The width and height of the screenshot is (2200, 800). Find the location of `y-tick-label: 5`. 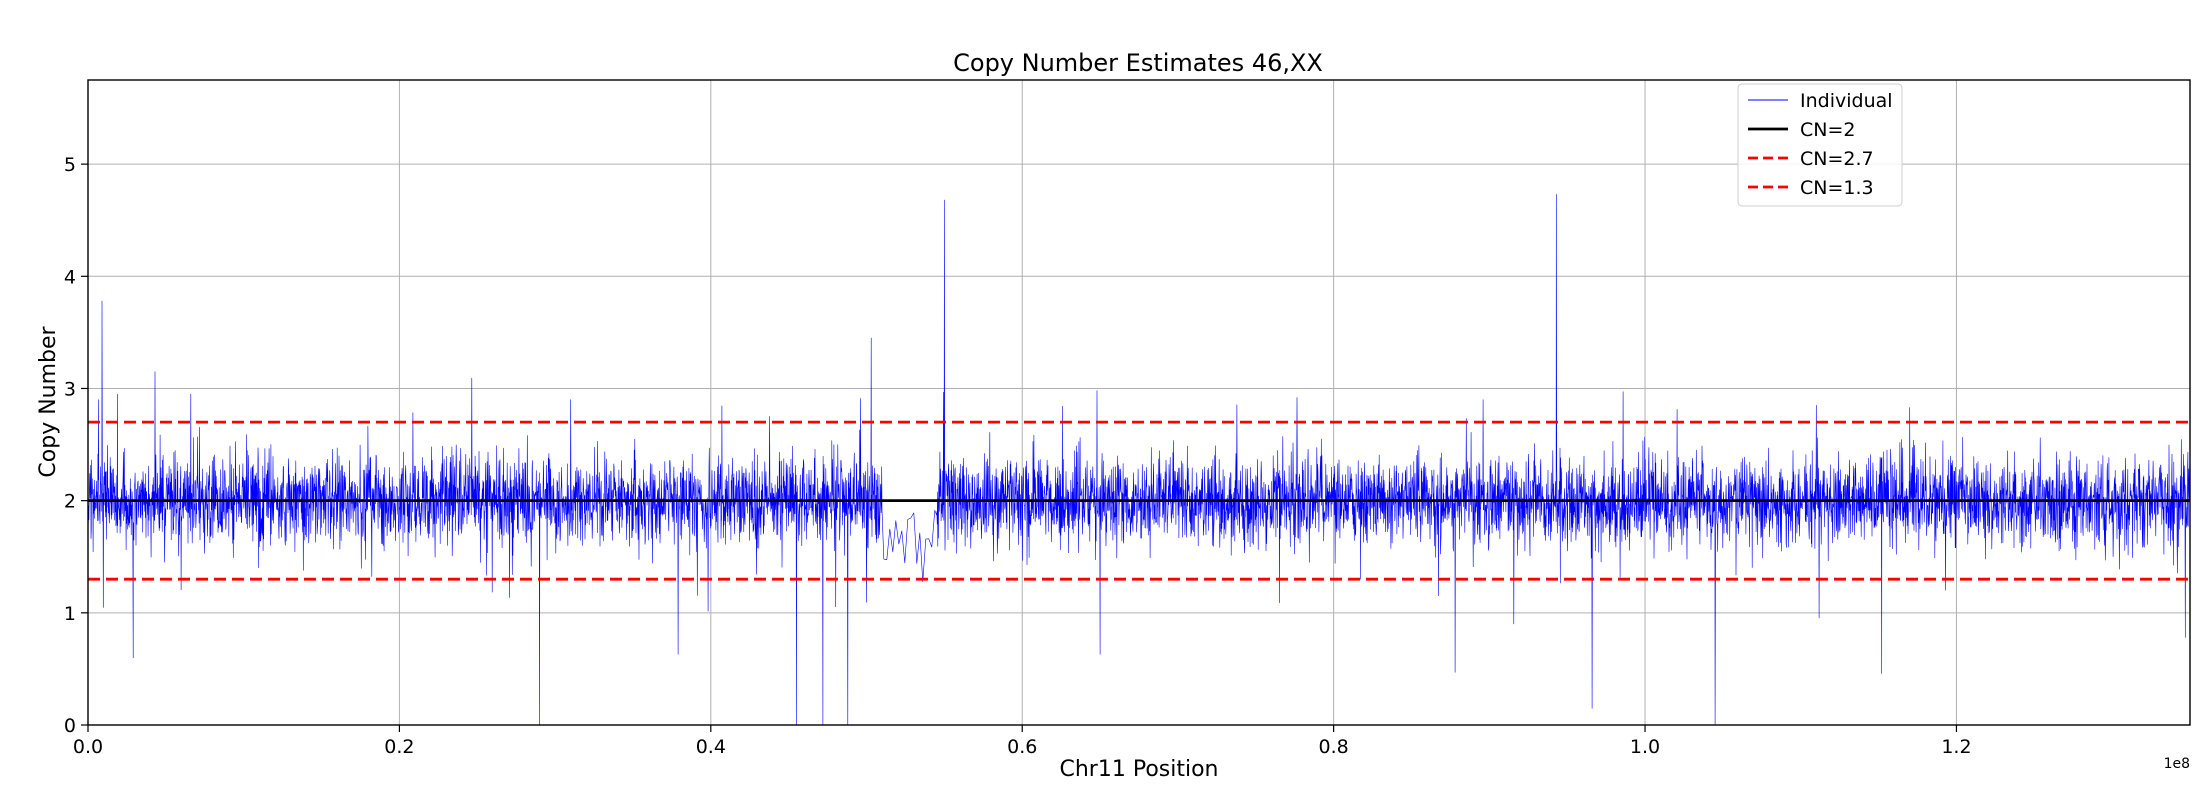

y-tick-label: 5 is located at coordinates (70, 165).